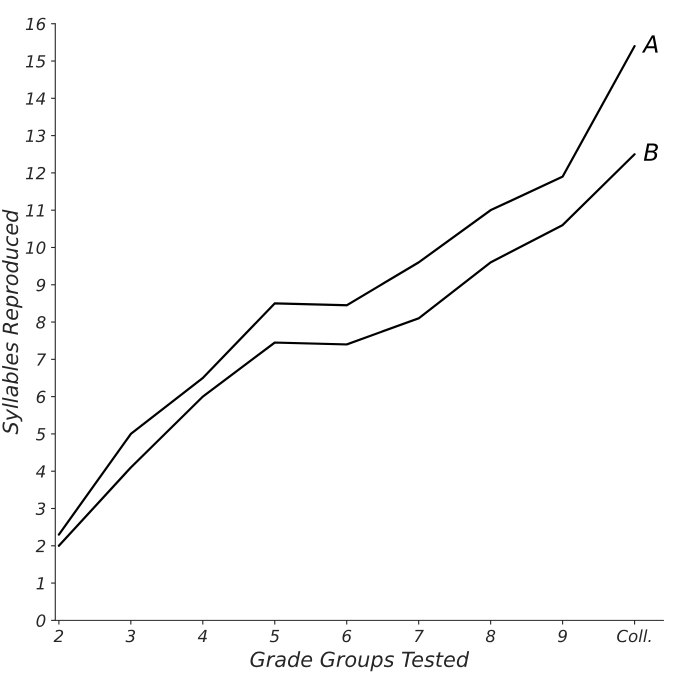 This screenshot has width=691, height=678. Describe the element at coordinates (36, 24) in the screenshot. I see `y-tick-label: 16` at that location.